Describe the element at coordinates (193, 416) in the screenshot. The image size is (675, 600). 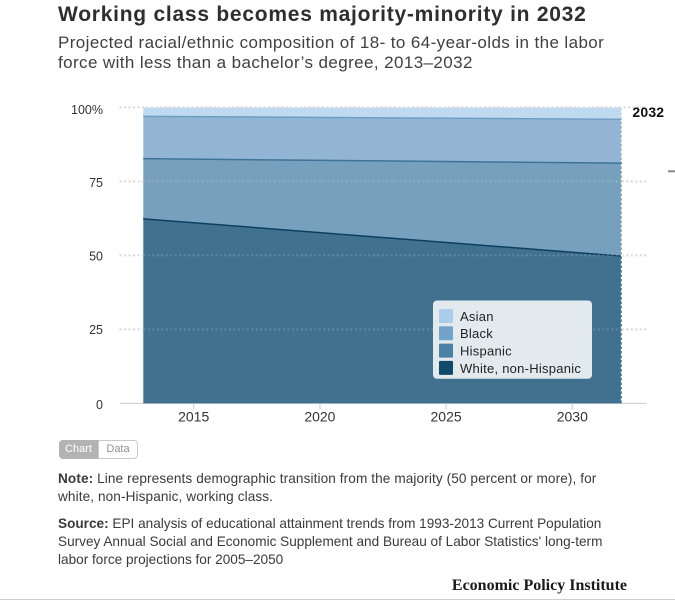
I see `svg-text: 2015` at that location.